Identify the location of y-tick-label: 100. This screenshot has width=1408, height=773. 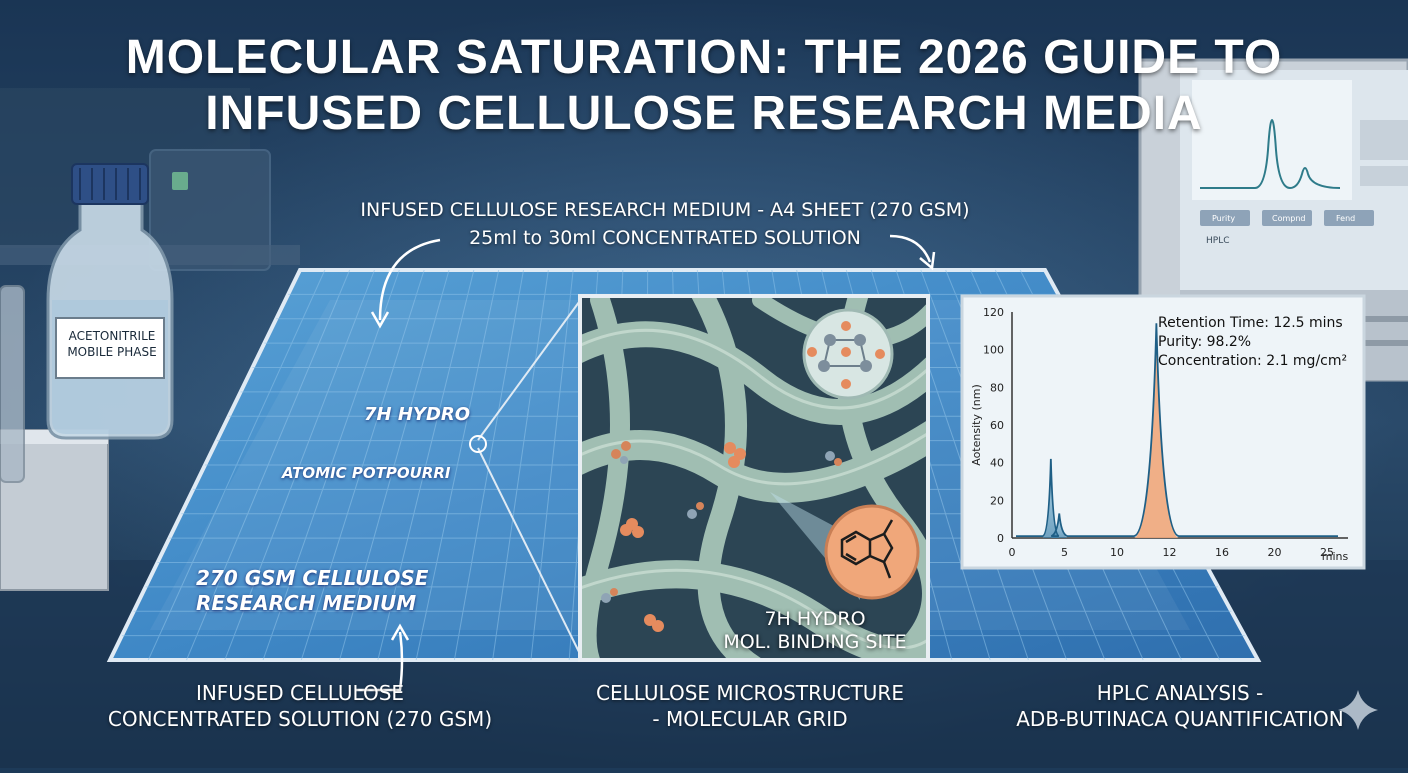
(993, 350).